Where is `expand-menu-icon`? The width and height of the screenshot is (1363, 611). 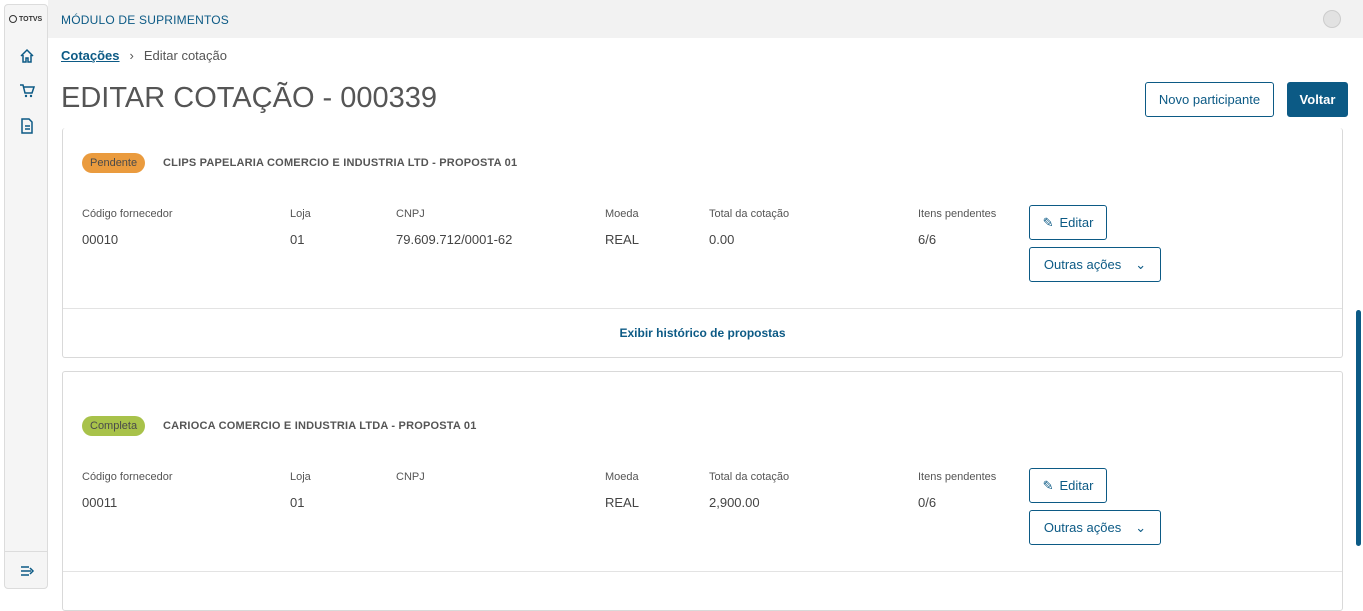 expand-menu-icon is located at coordinates (27, 571).